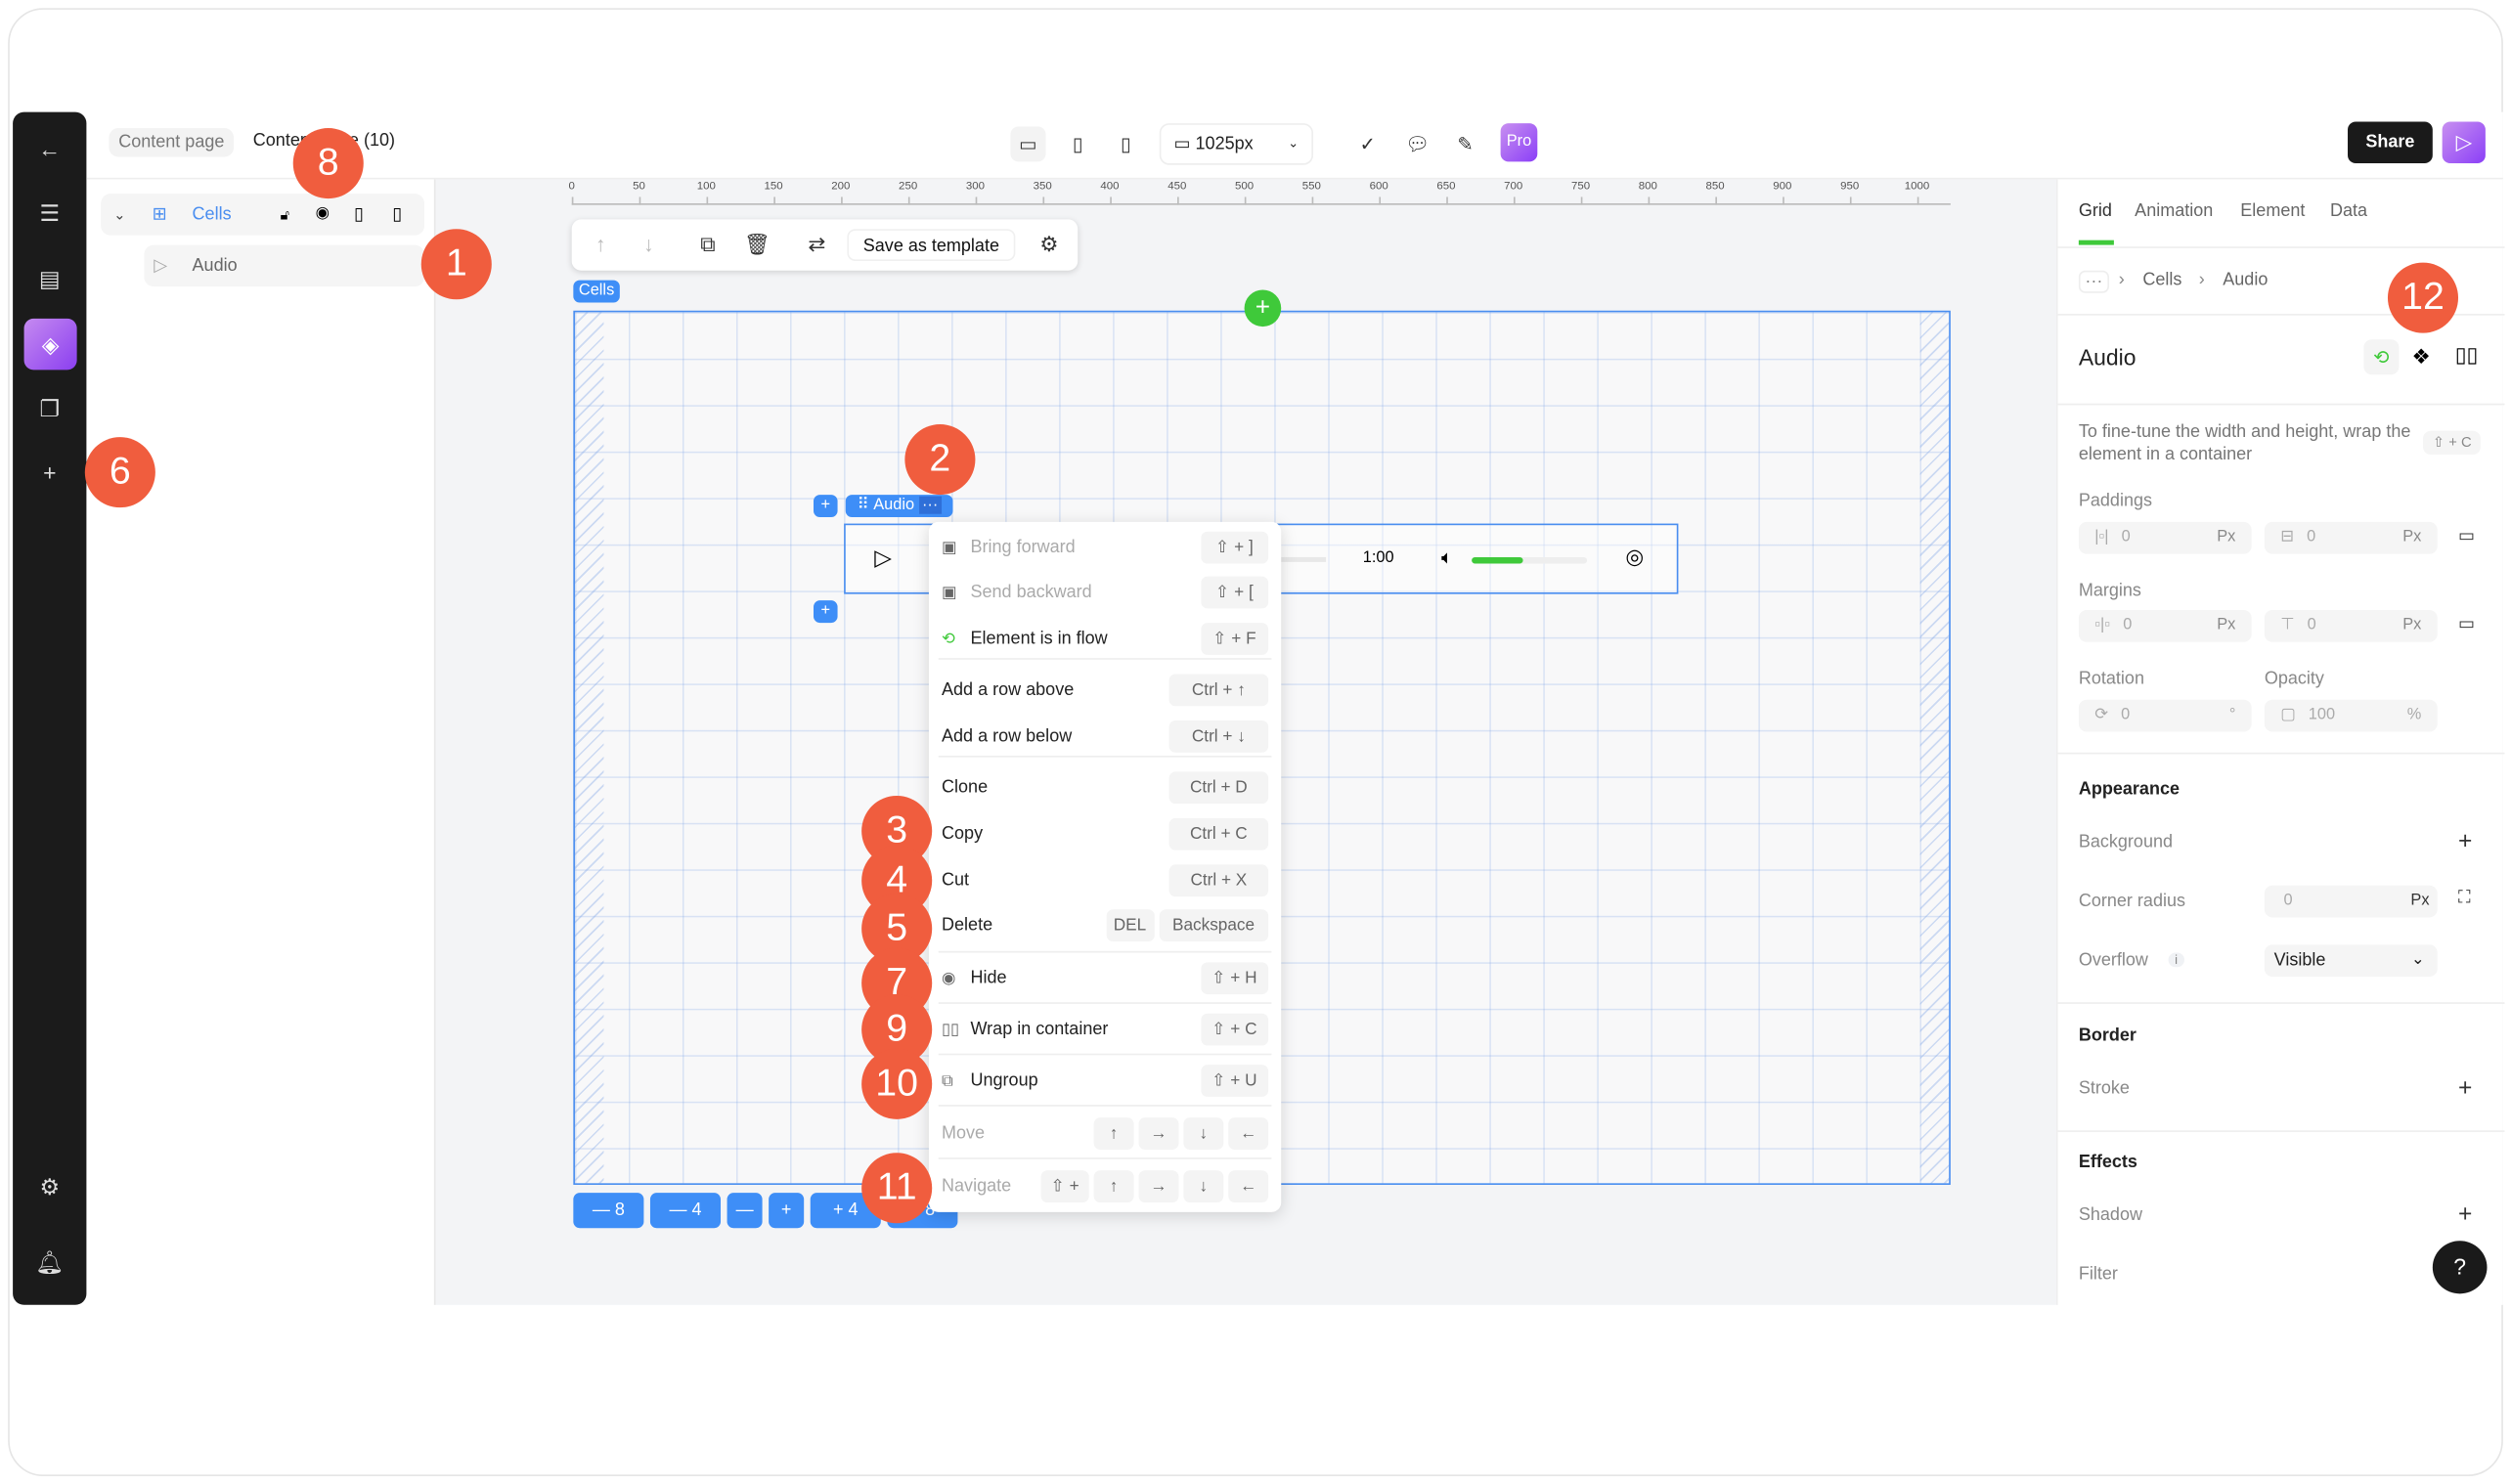  What do you see at coordinates (2165, 537) in the screenshot?
I see `padding-horizontal-input: |▫| 0 Px` at bounding box center [2165, 537].